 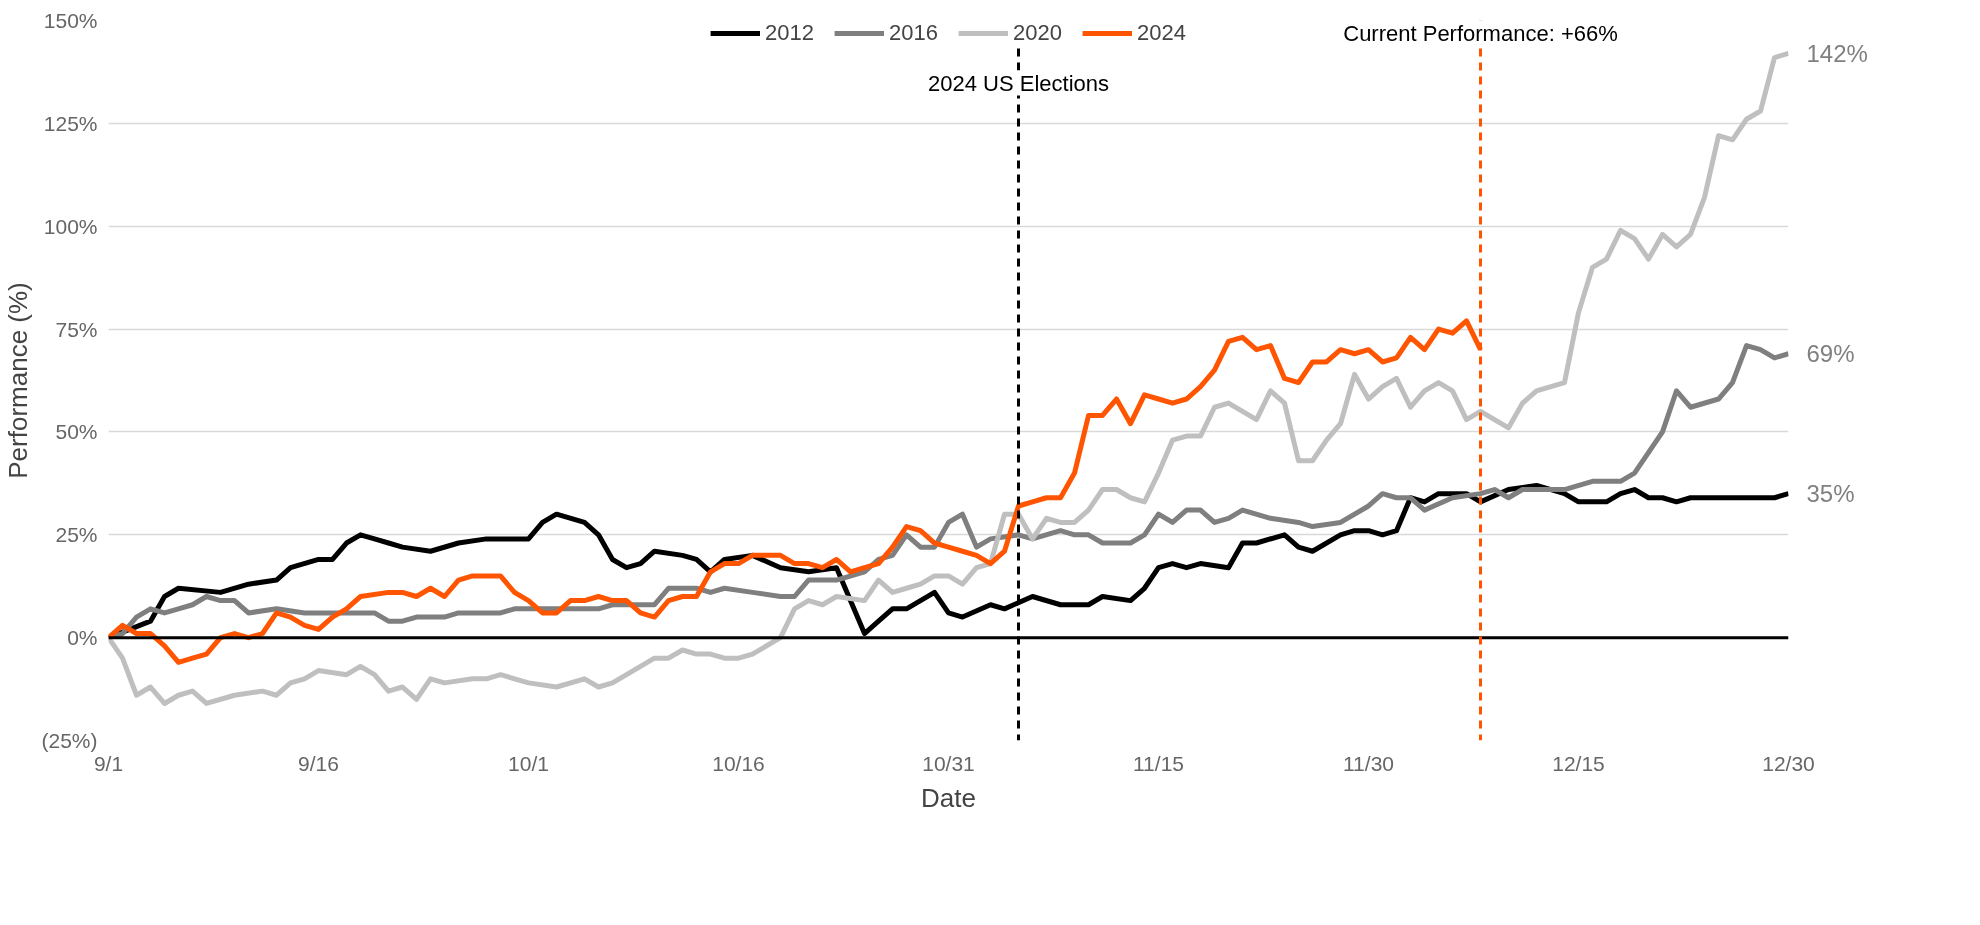 I want to click on x-tick-label: 9/1, so click(x=108, y=763).